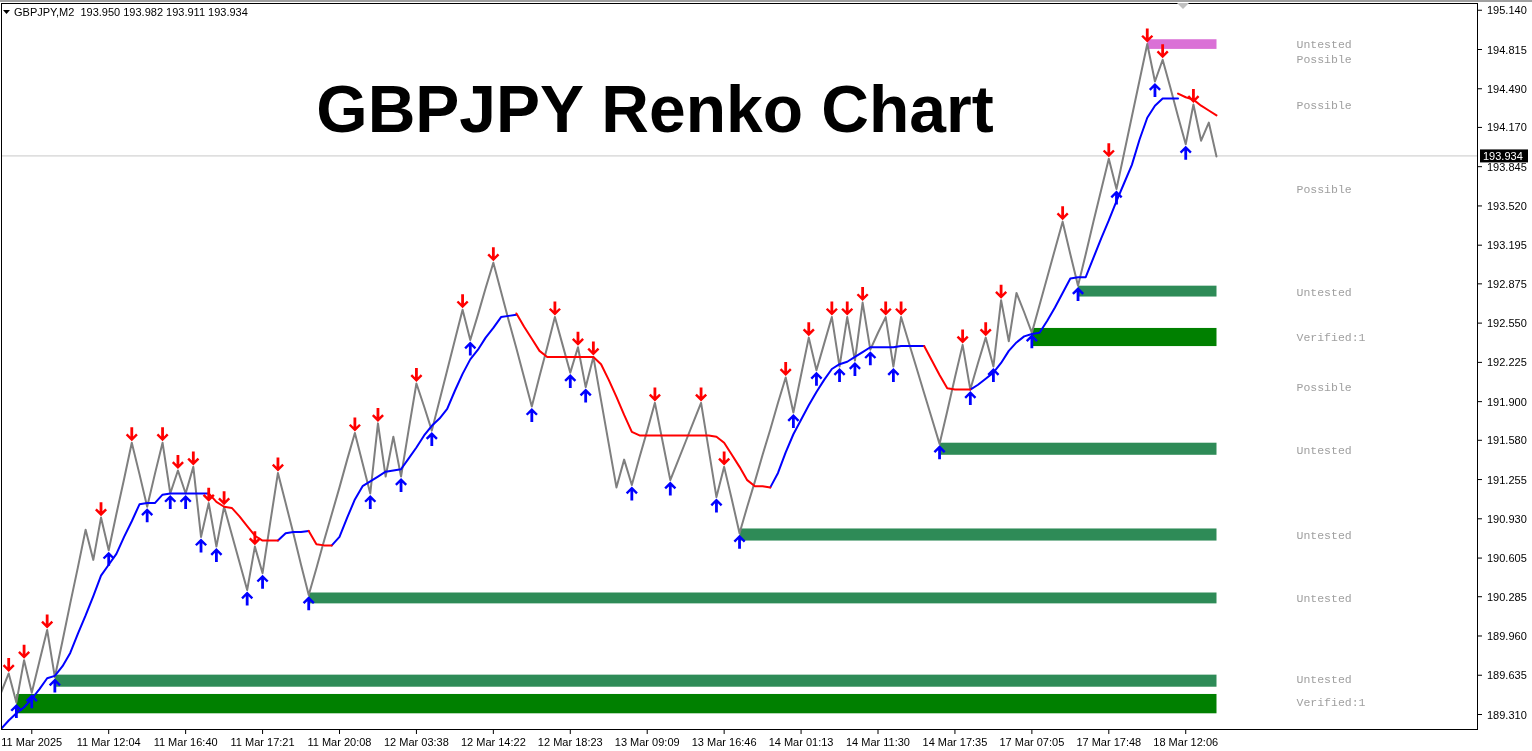  I want to click on y-tick-label: 189.635, so click(1507, 675).